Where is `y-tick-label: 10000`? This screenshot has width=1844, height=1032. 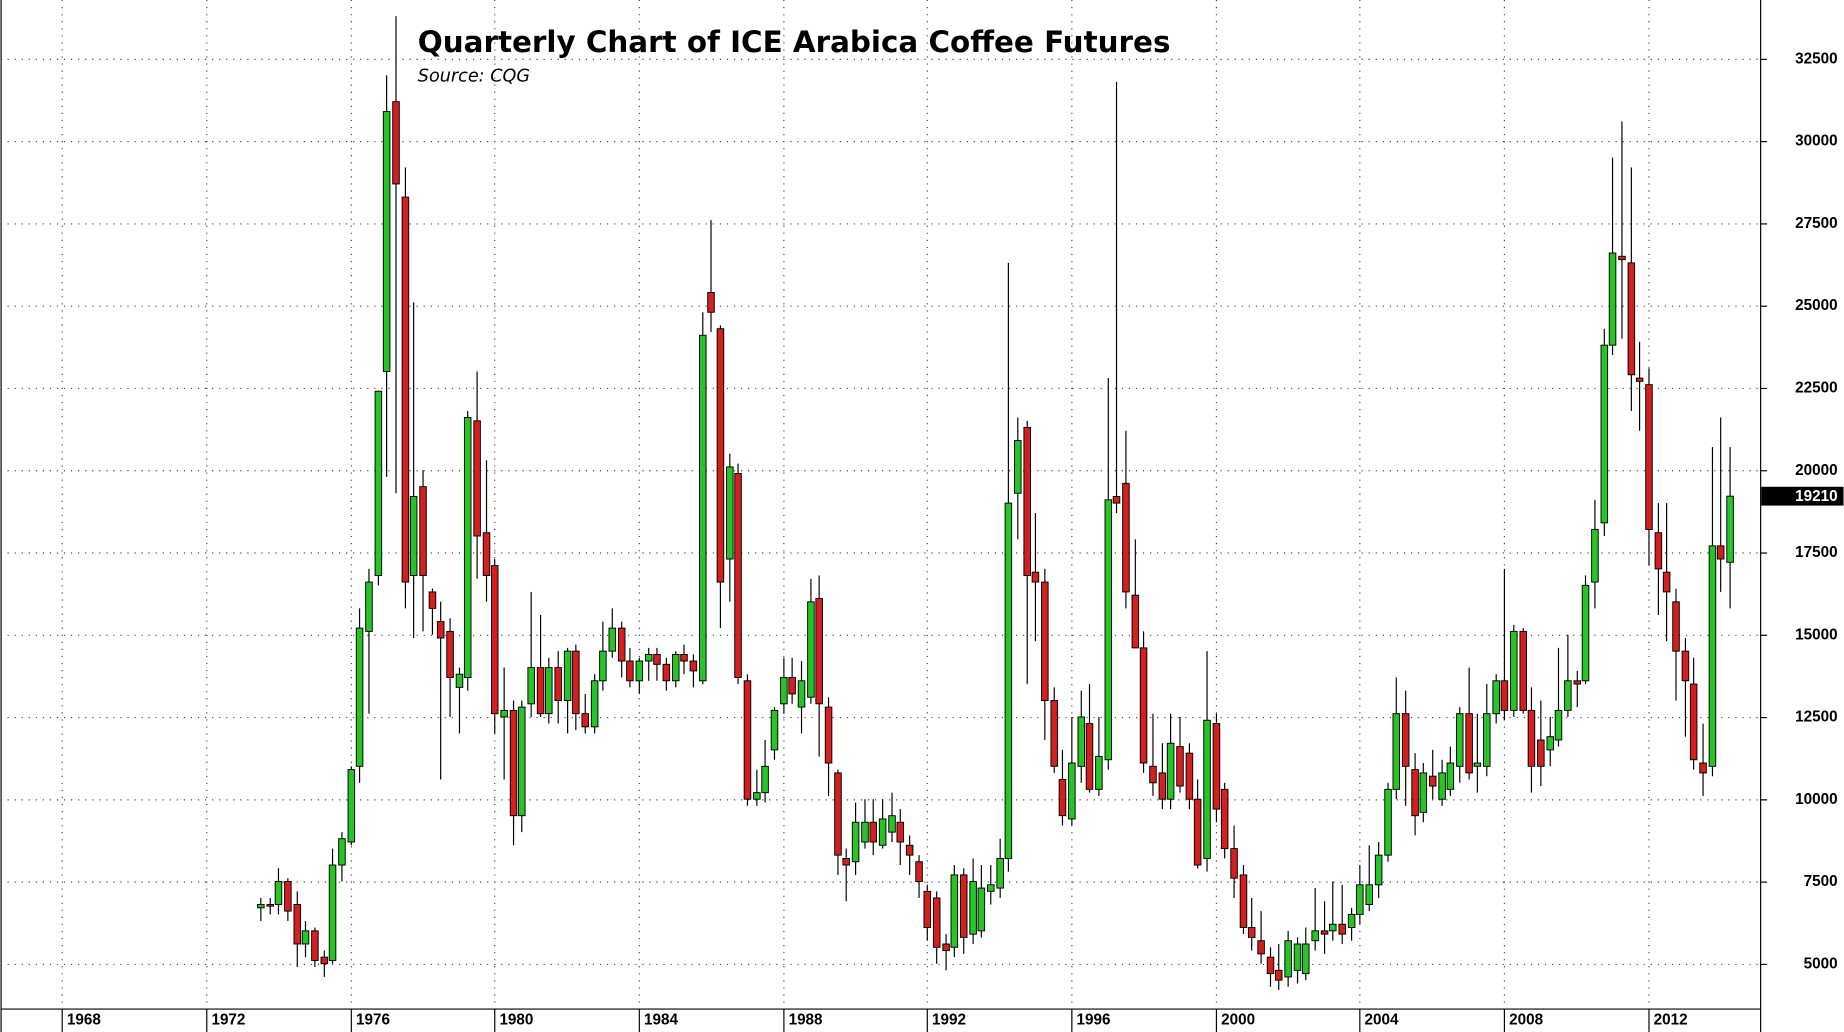 y-tick-label: 10000 is located at coordinates (1816, 799).